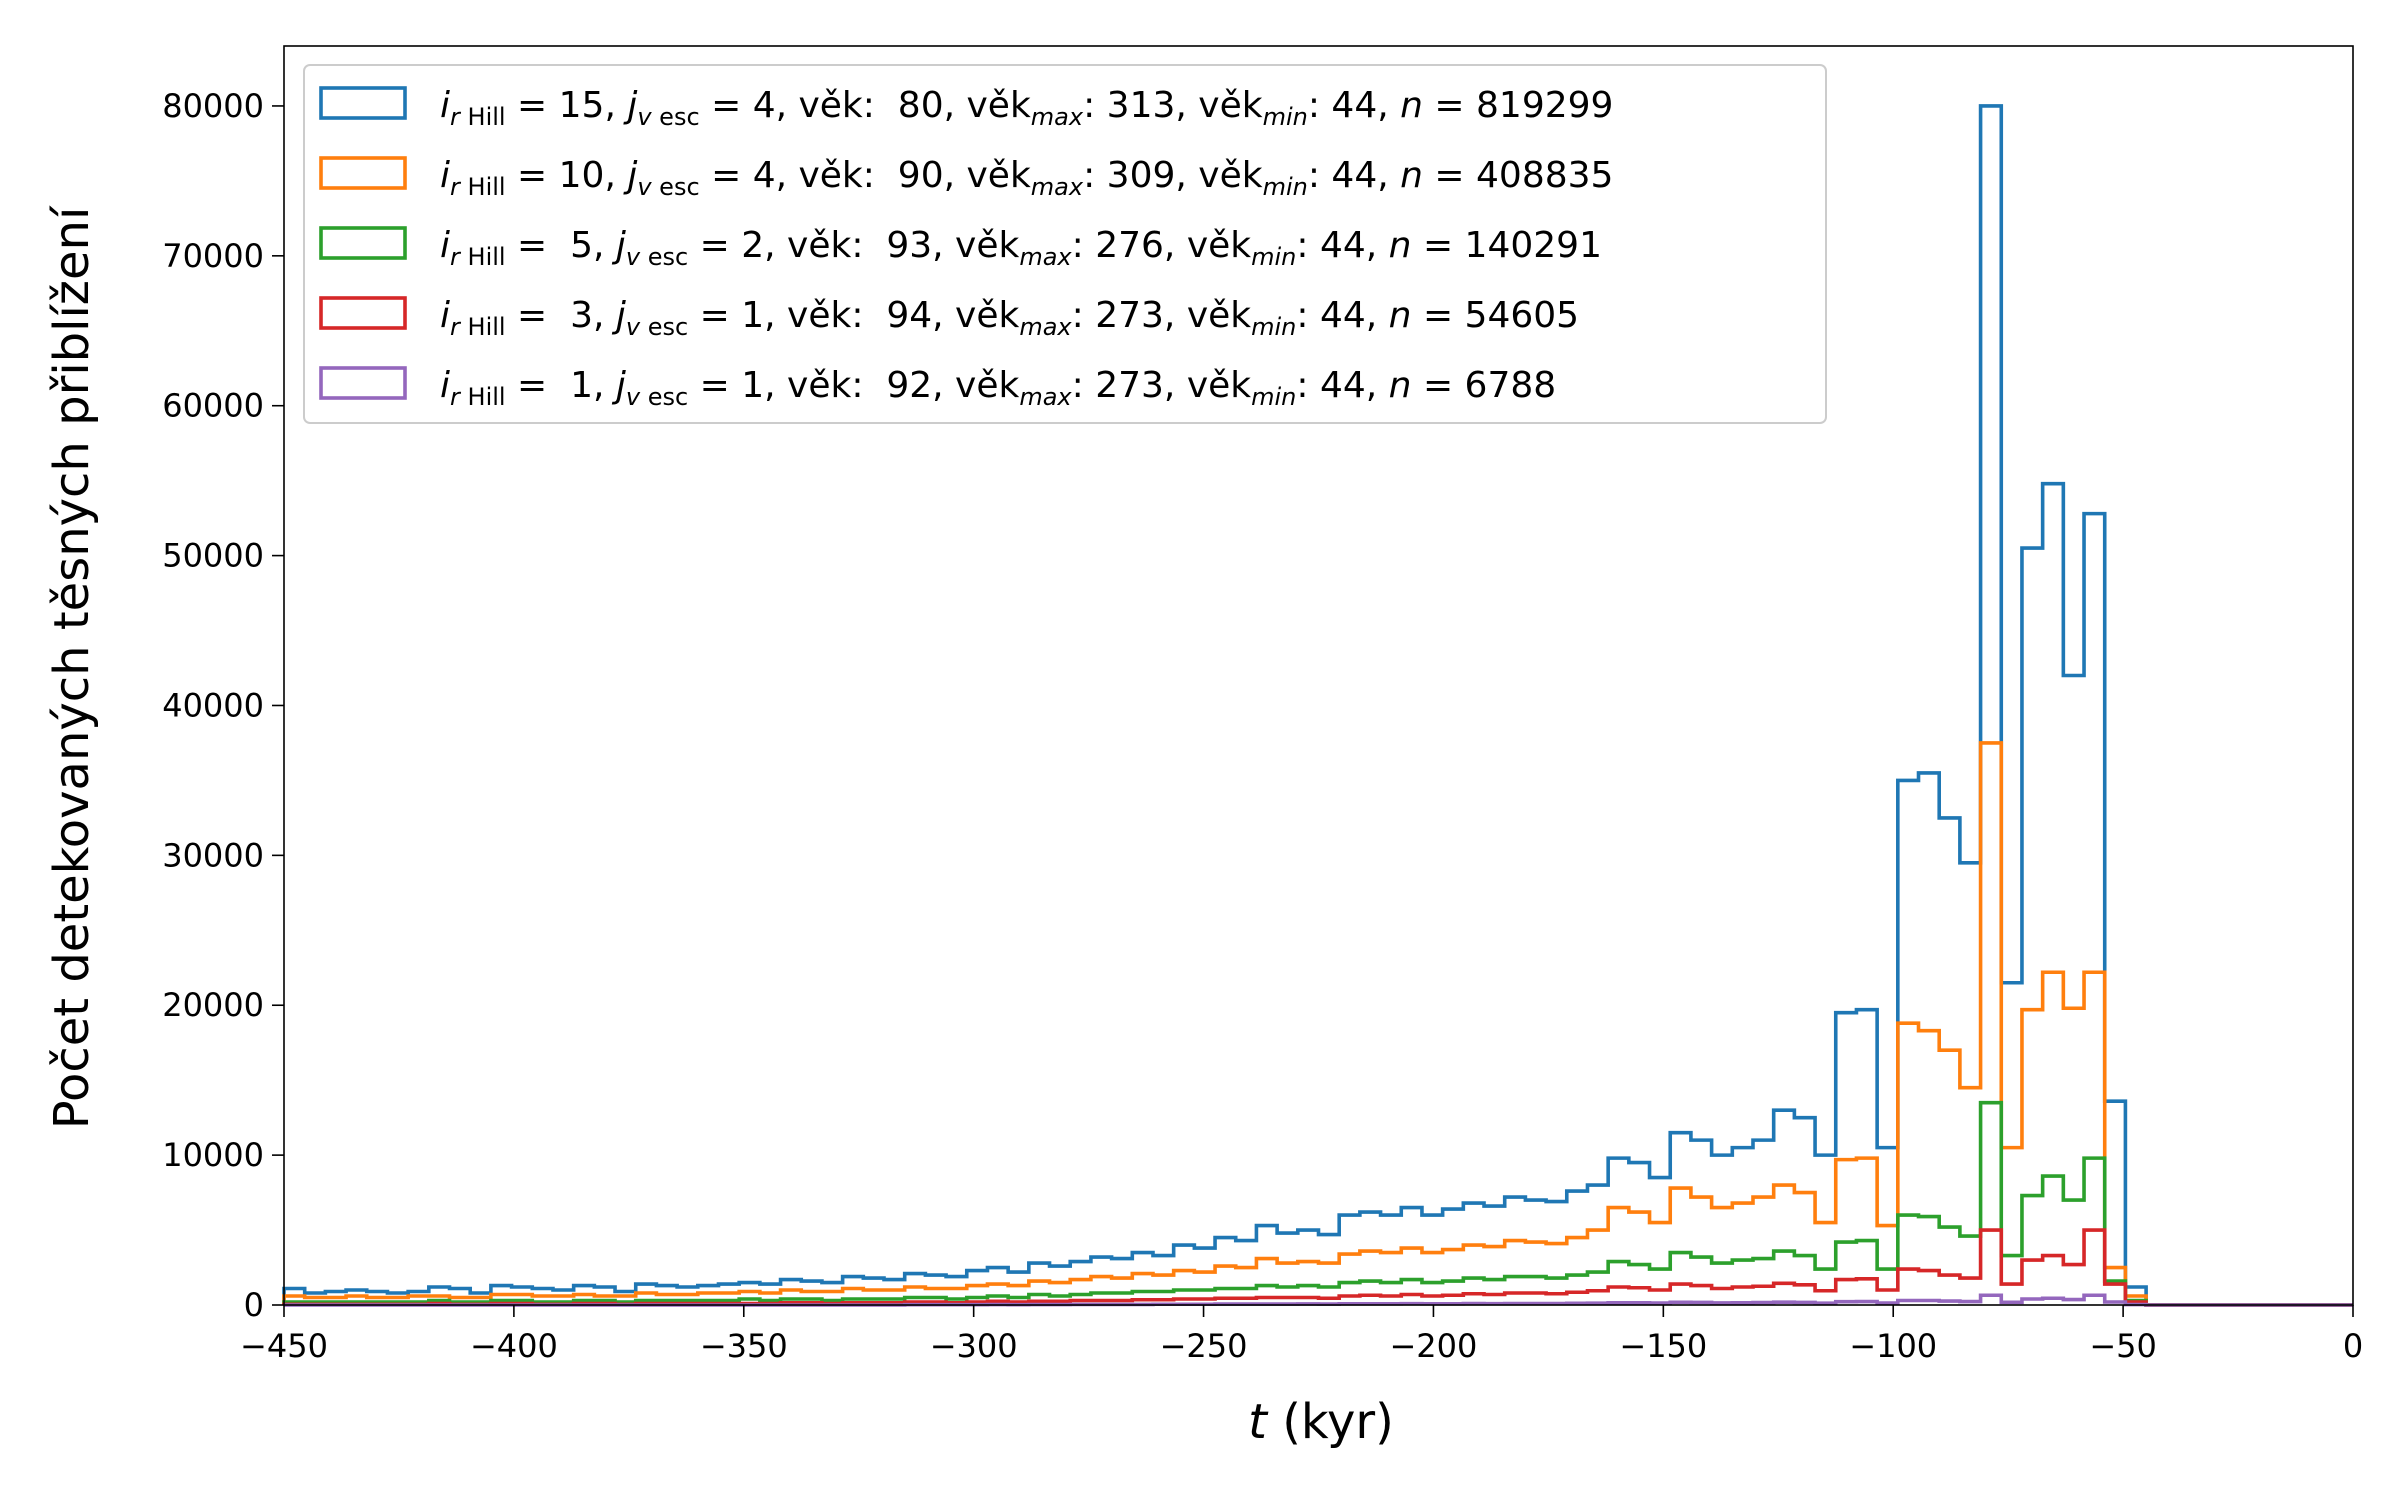 This screenshot has height=1500, width=2400. What do you see at coordinates (1433, 1346) in the screenshot?
I see `x-tick-label: −200` at bounding box center [1433, 1346].